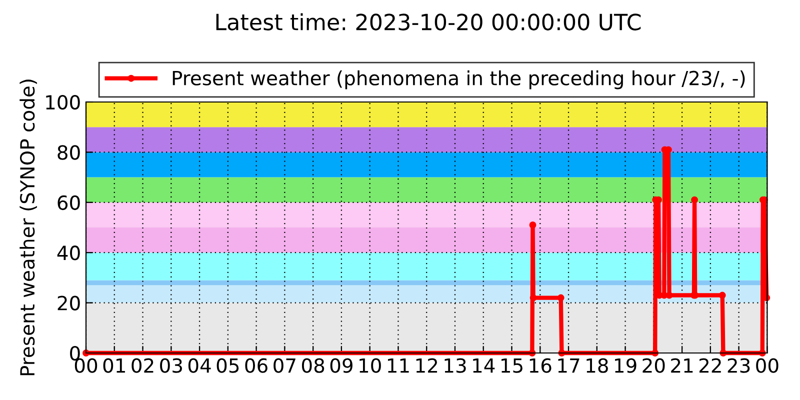 Image resolution: width=800 pixels, height=400 pixels. I want to click on y-tick-label: 100, so click(63, 102).